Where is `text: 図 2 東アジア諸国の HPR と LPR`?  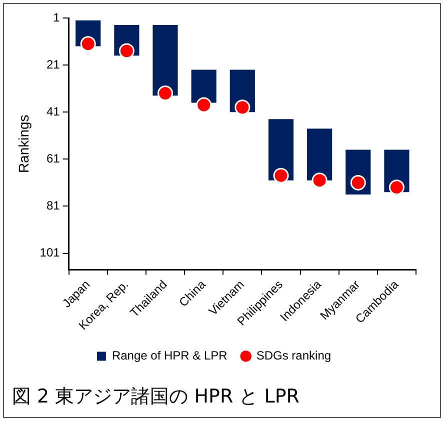 text: 図 2 東アジア諸国の HPR と LPR is located at coordinates (156, 397).